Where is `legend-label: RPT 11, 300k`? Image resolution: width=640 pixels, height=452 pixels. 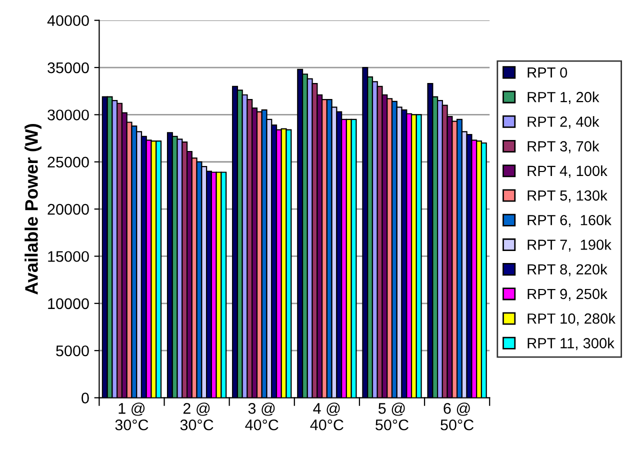
legend-label: RPT 11, 300k is located at coordinates (571, 344).